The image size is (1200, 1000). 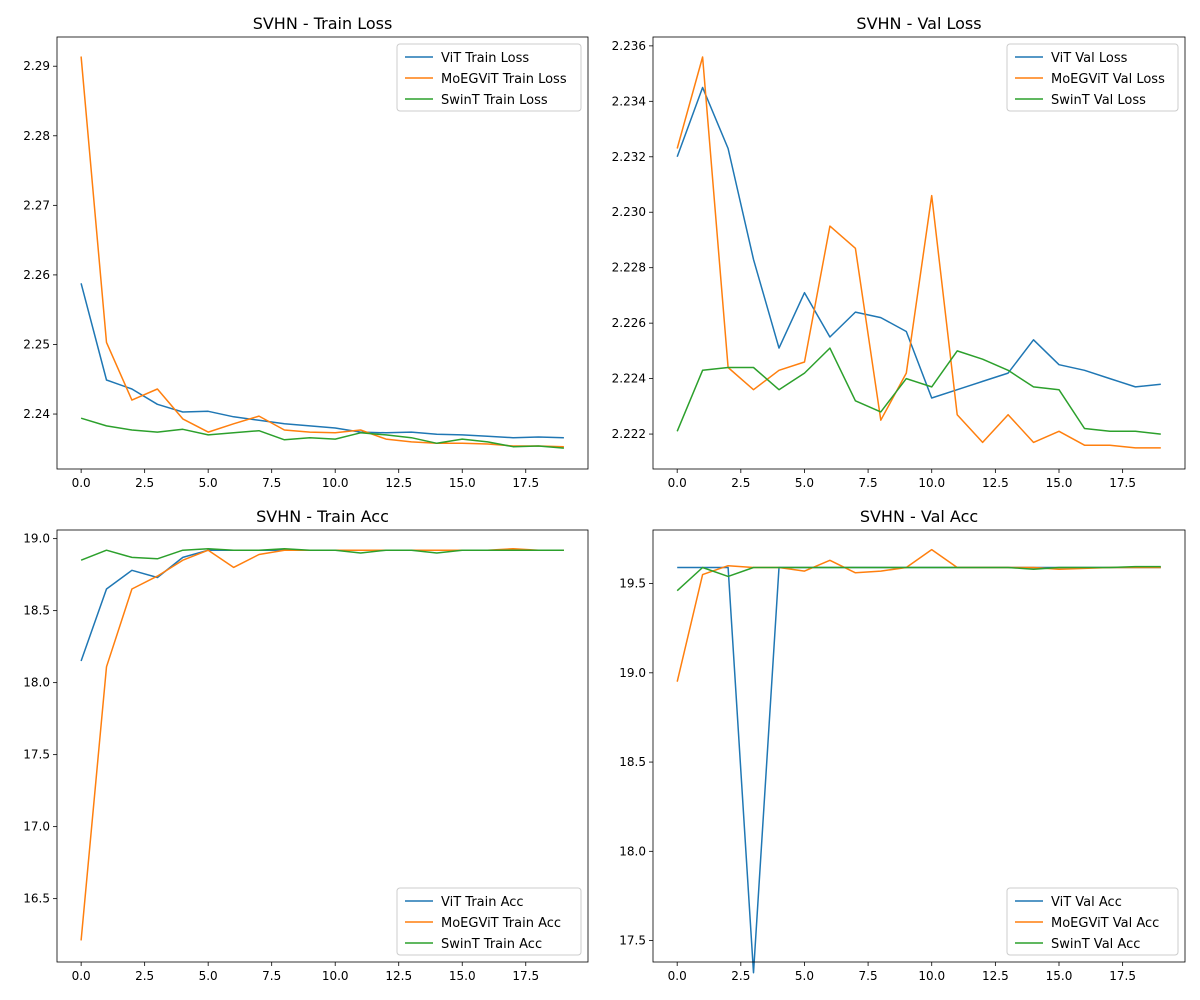 I want to click on y-tick-label: 2.24, so click(x=36, y=414).